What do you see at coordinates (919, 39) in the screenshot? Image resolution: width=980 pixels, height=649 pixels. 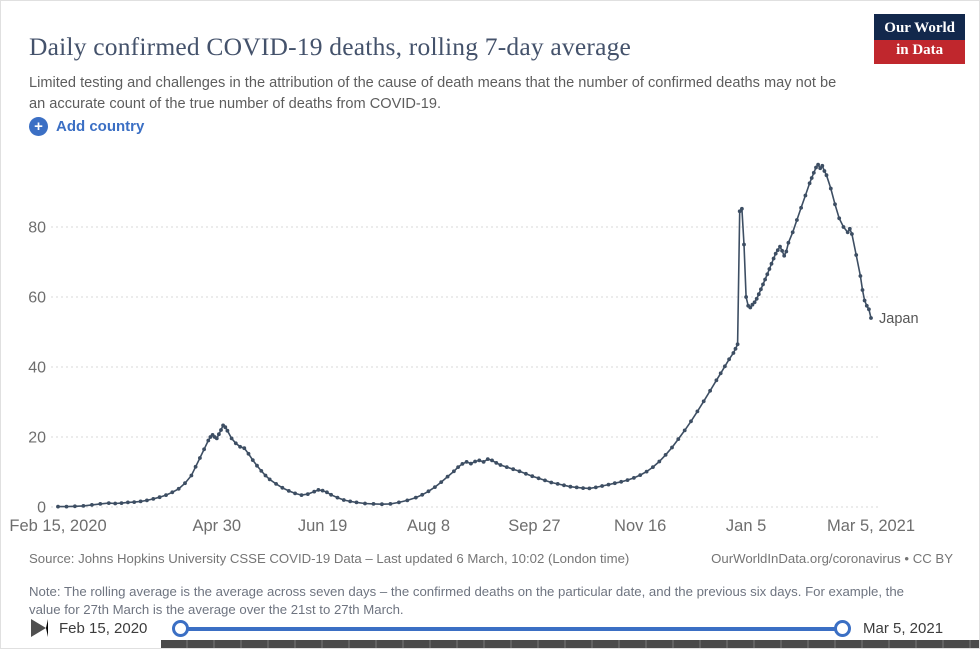 I see `owid-logo: Our World in Data` at bounding box center [919, 39].